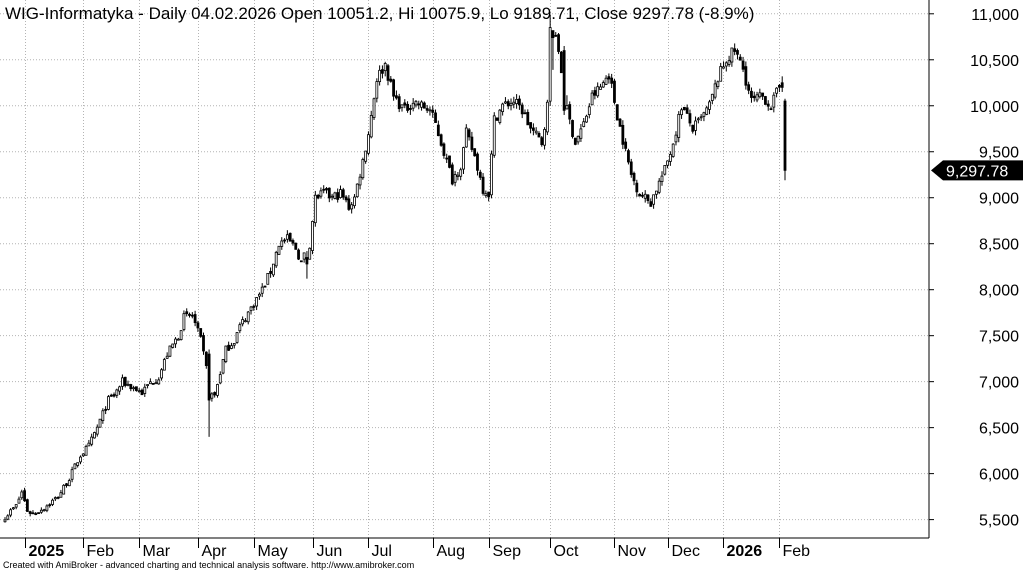  Describe the element at coordinates (977, 170) in the screenshot. I see `last-price-tag` at that location.